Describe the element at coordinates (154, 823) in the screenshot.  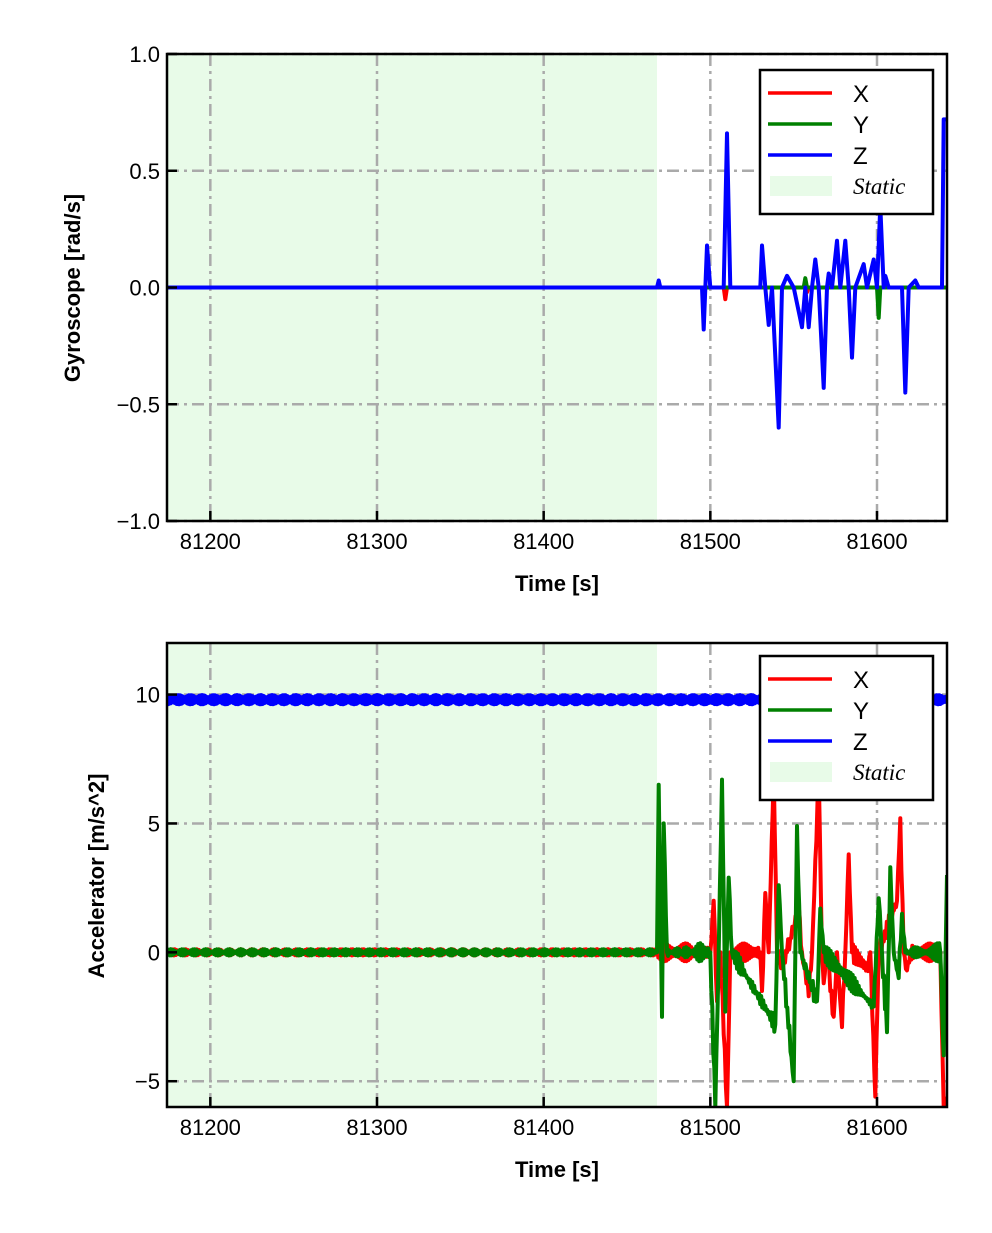
I see `y-tick-label: 5` at that location.